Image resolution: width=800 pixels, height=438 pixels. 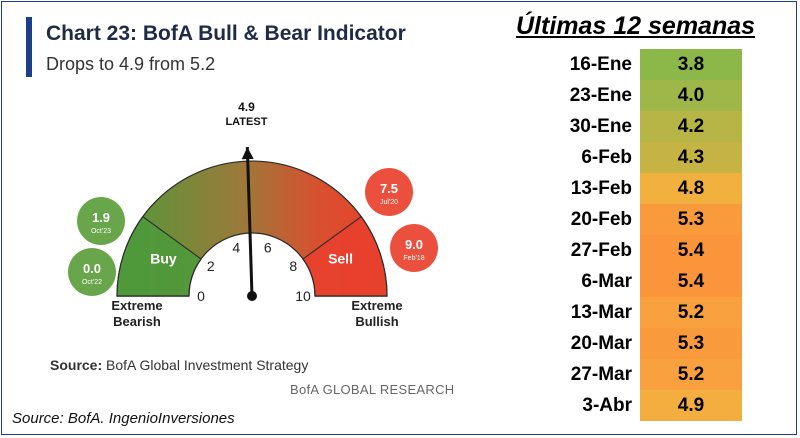 What do you see at coordinates (691, 64) in the screenshot?
I see `week-value: 3.8` at bounding box center [691, 64].